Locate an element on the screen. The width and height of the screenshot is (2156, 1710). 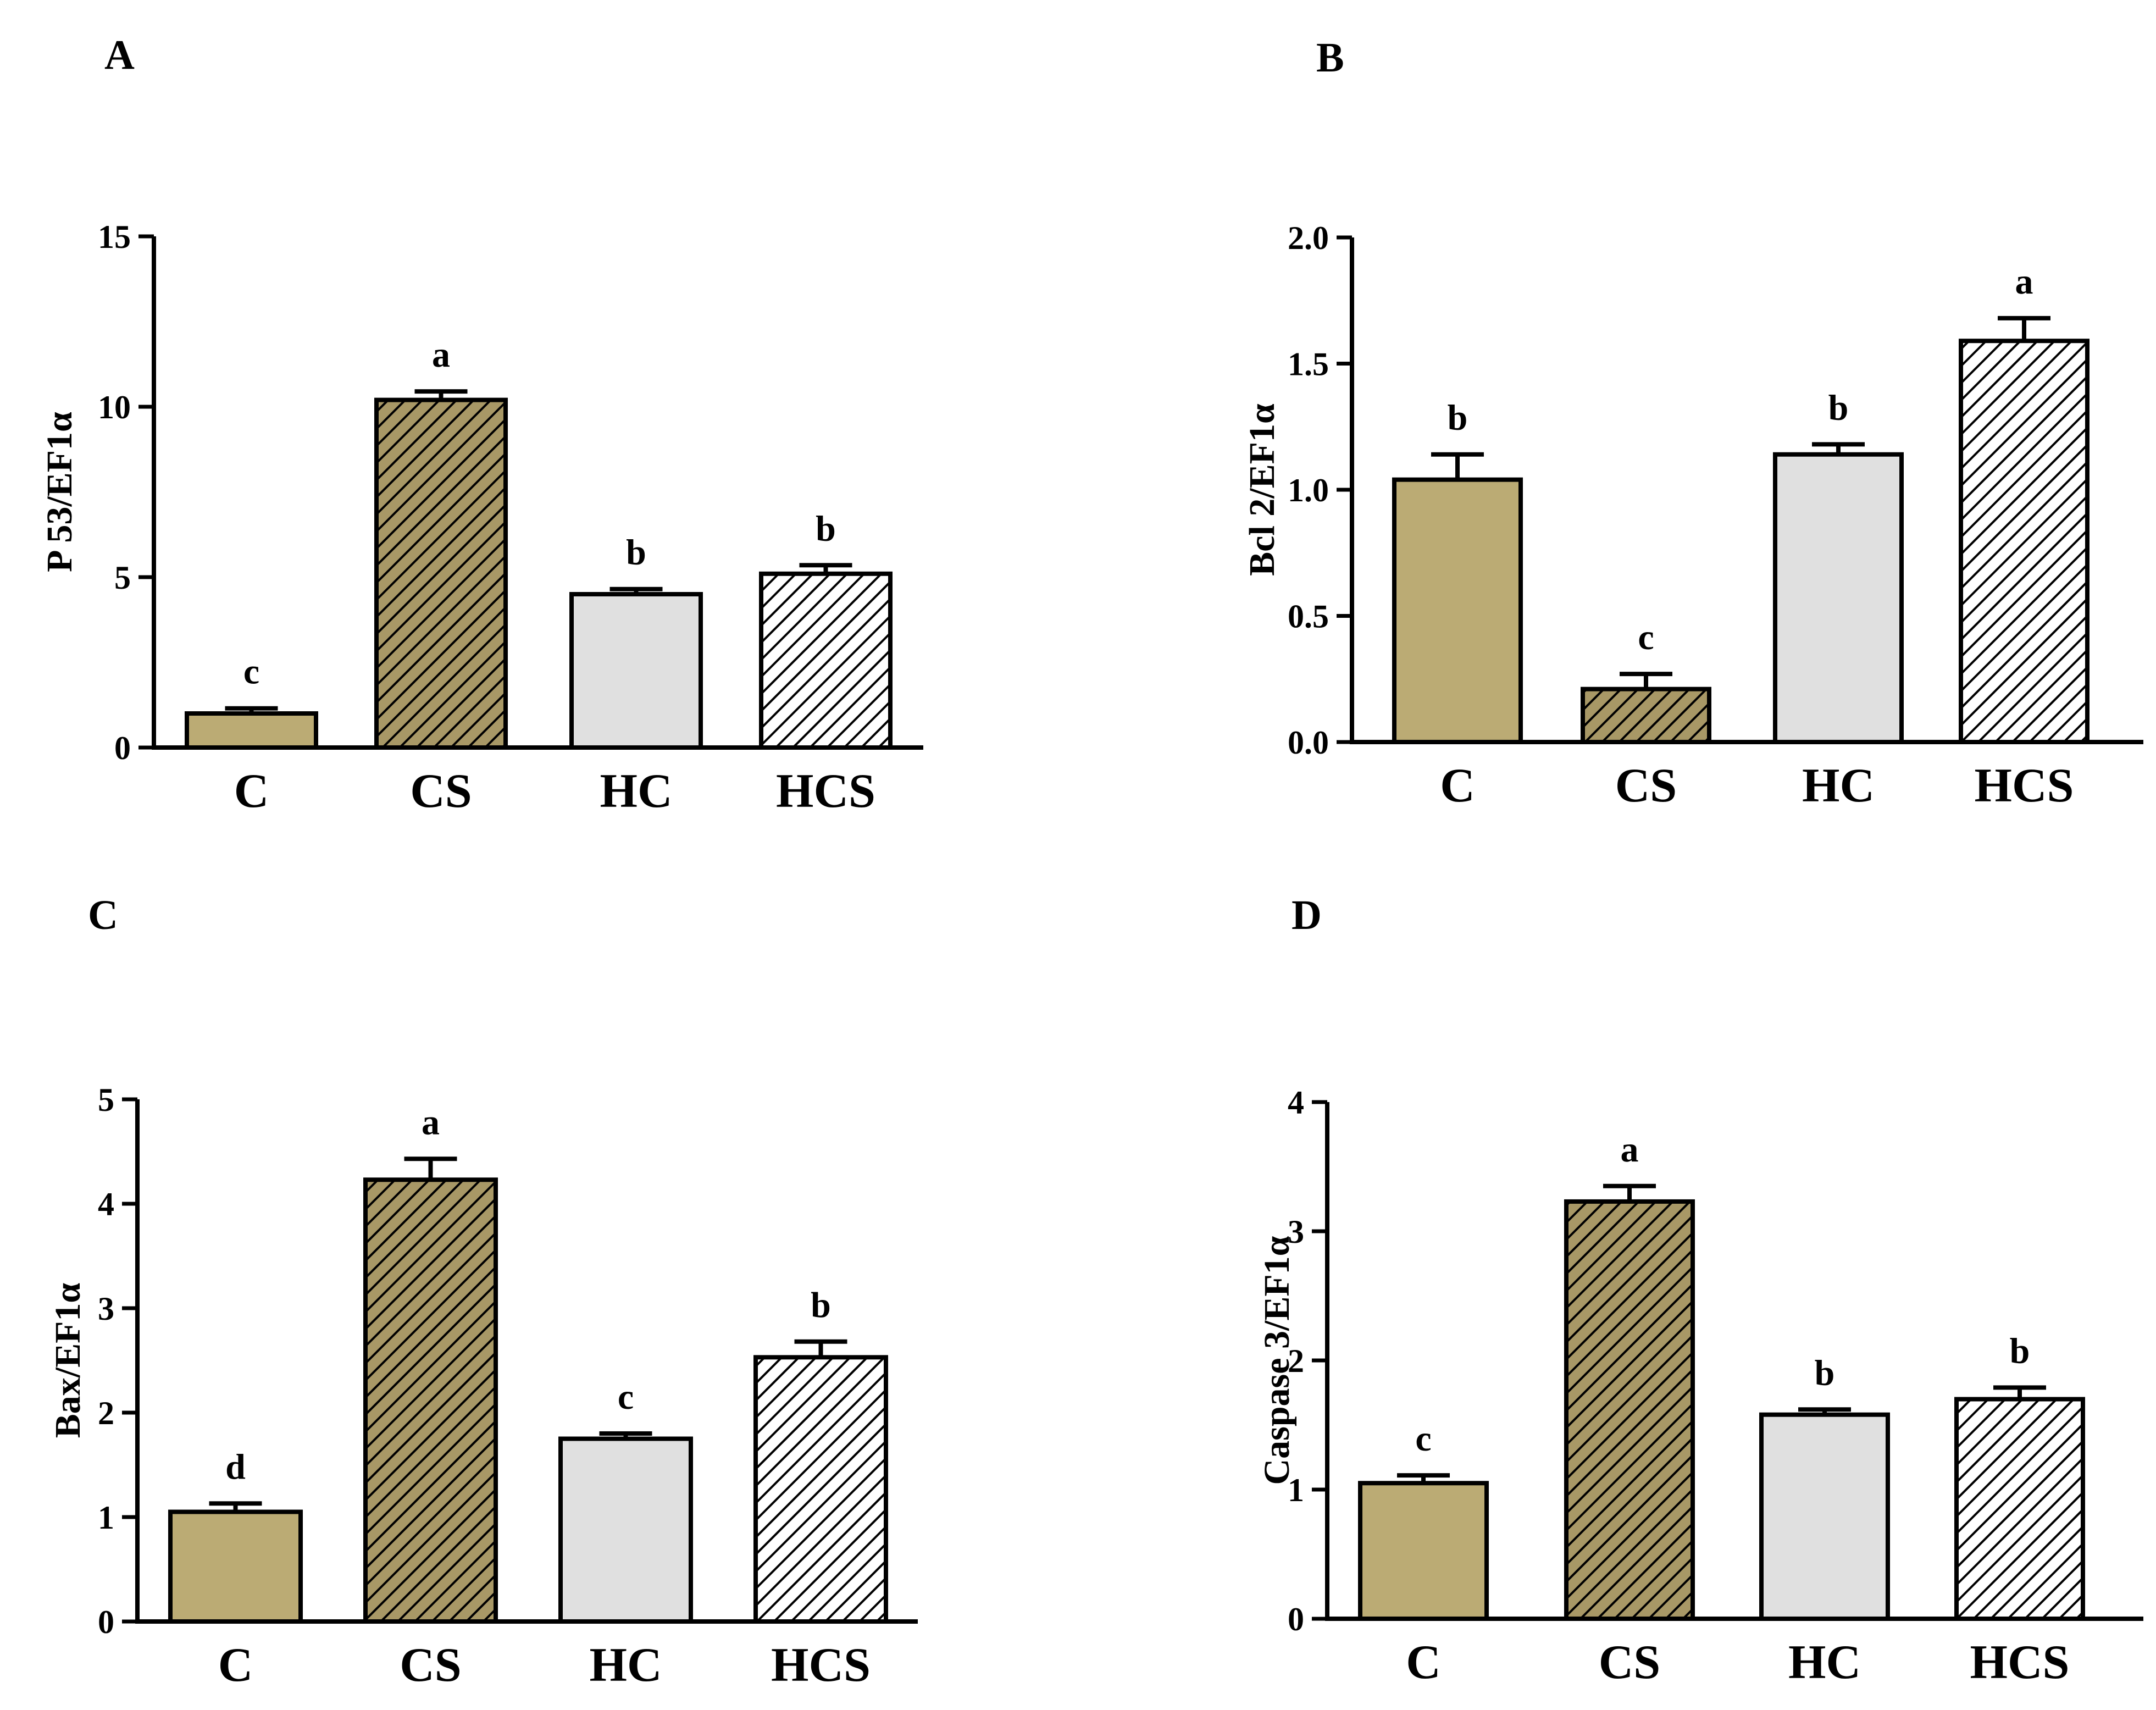
y-tick-label: 0.5 is located at coordinates (1309, 617).